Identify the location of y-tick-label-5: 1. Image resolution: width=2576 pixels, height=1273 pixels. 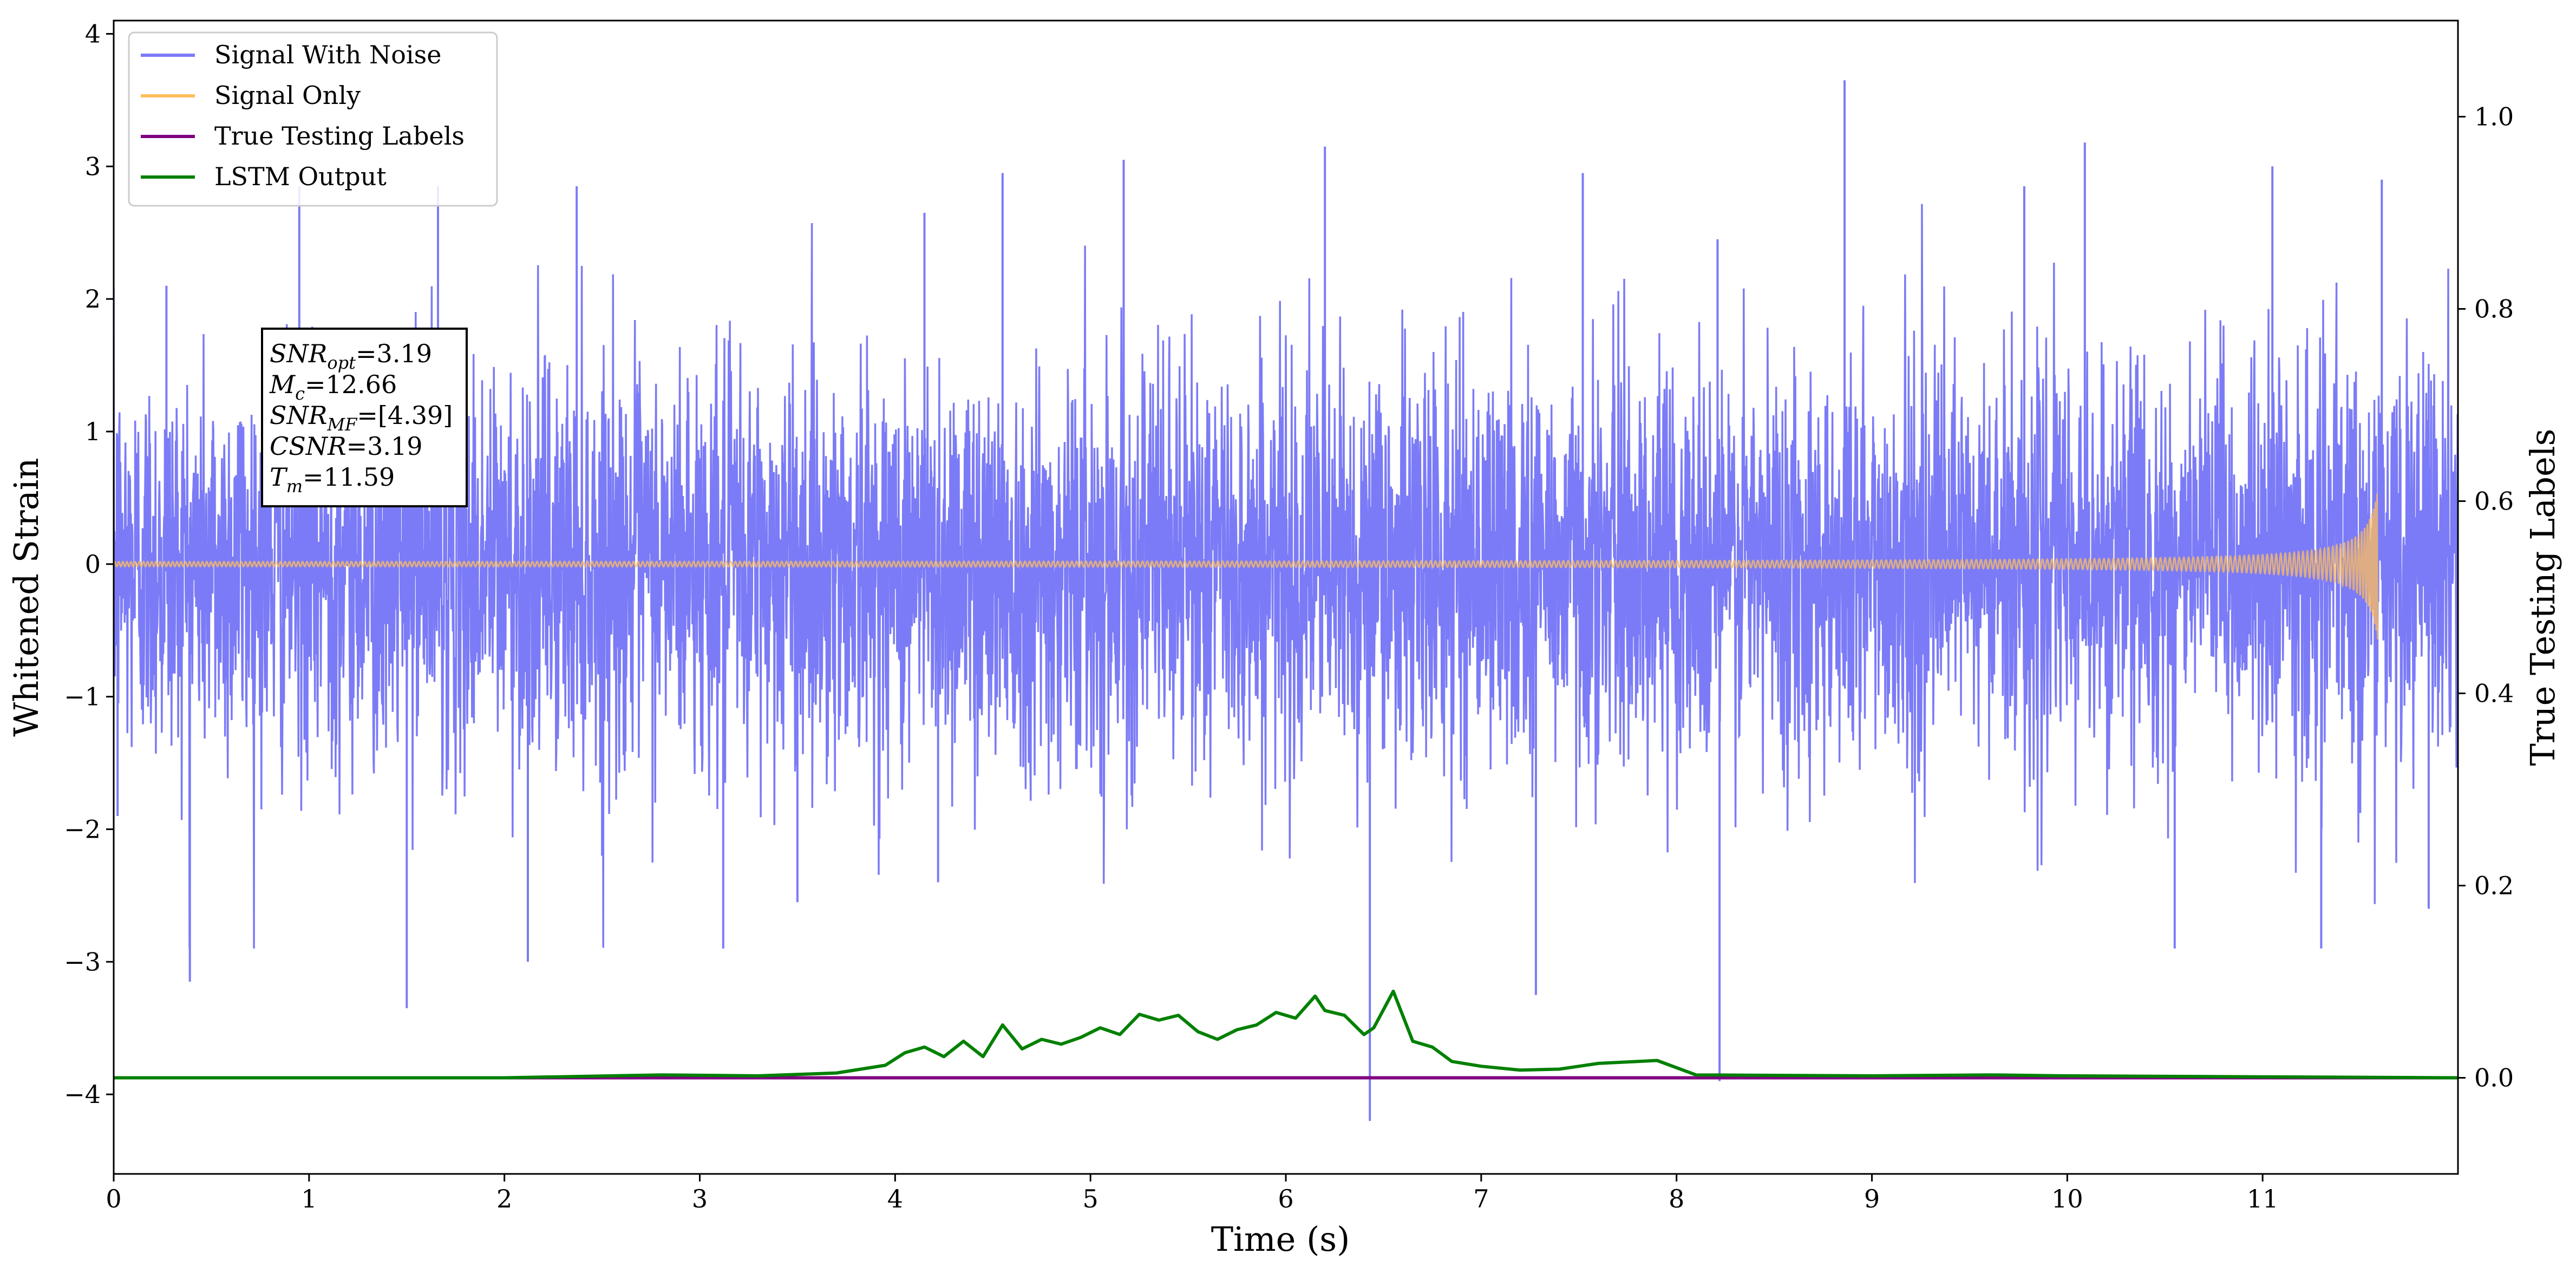
(93, 432).